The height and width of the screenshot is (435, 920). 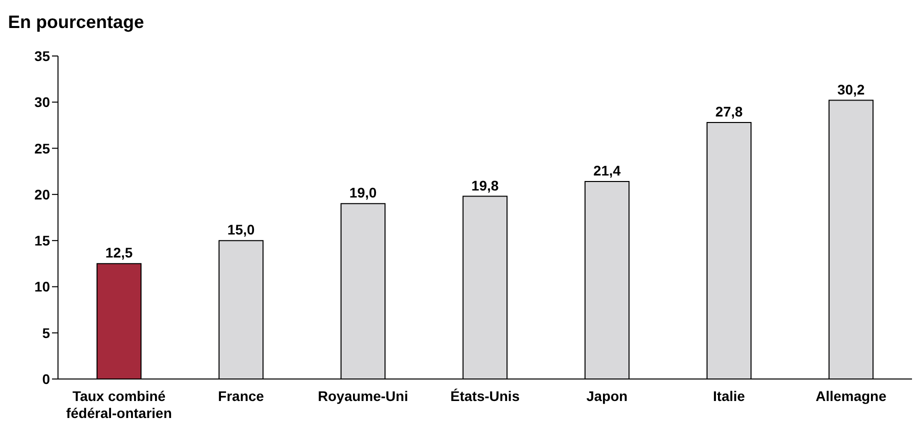 What do you see at coordinates (363, 396) in the screenshot?
I see `x-tick-label: Royaume-Uni` at bounding box center [363, 396].